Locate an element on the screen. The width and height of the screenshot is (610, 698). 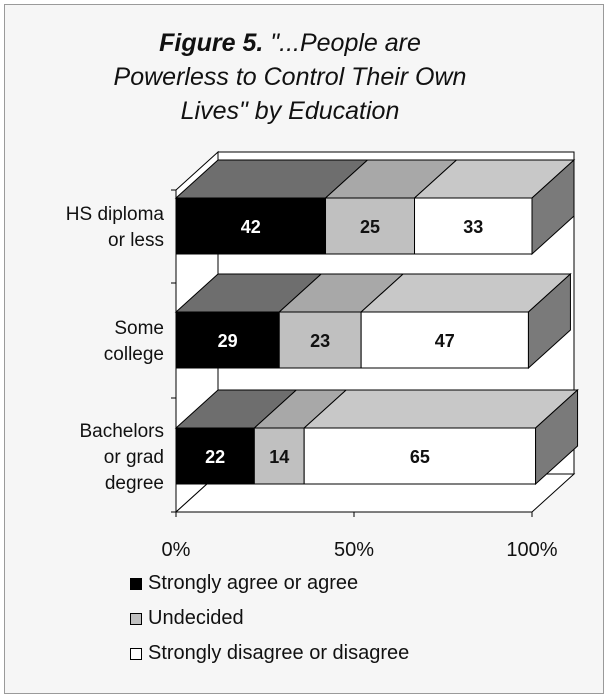
data-label-strongly-agree-0: 42 is located at coordinates (251, 227).